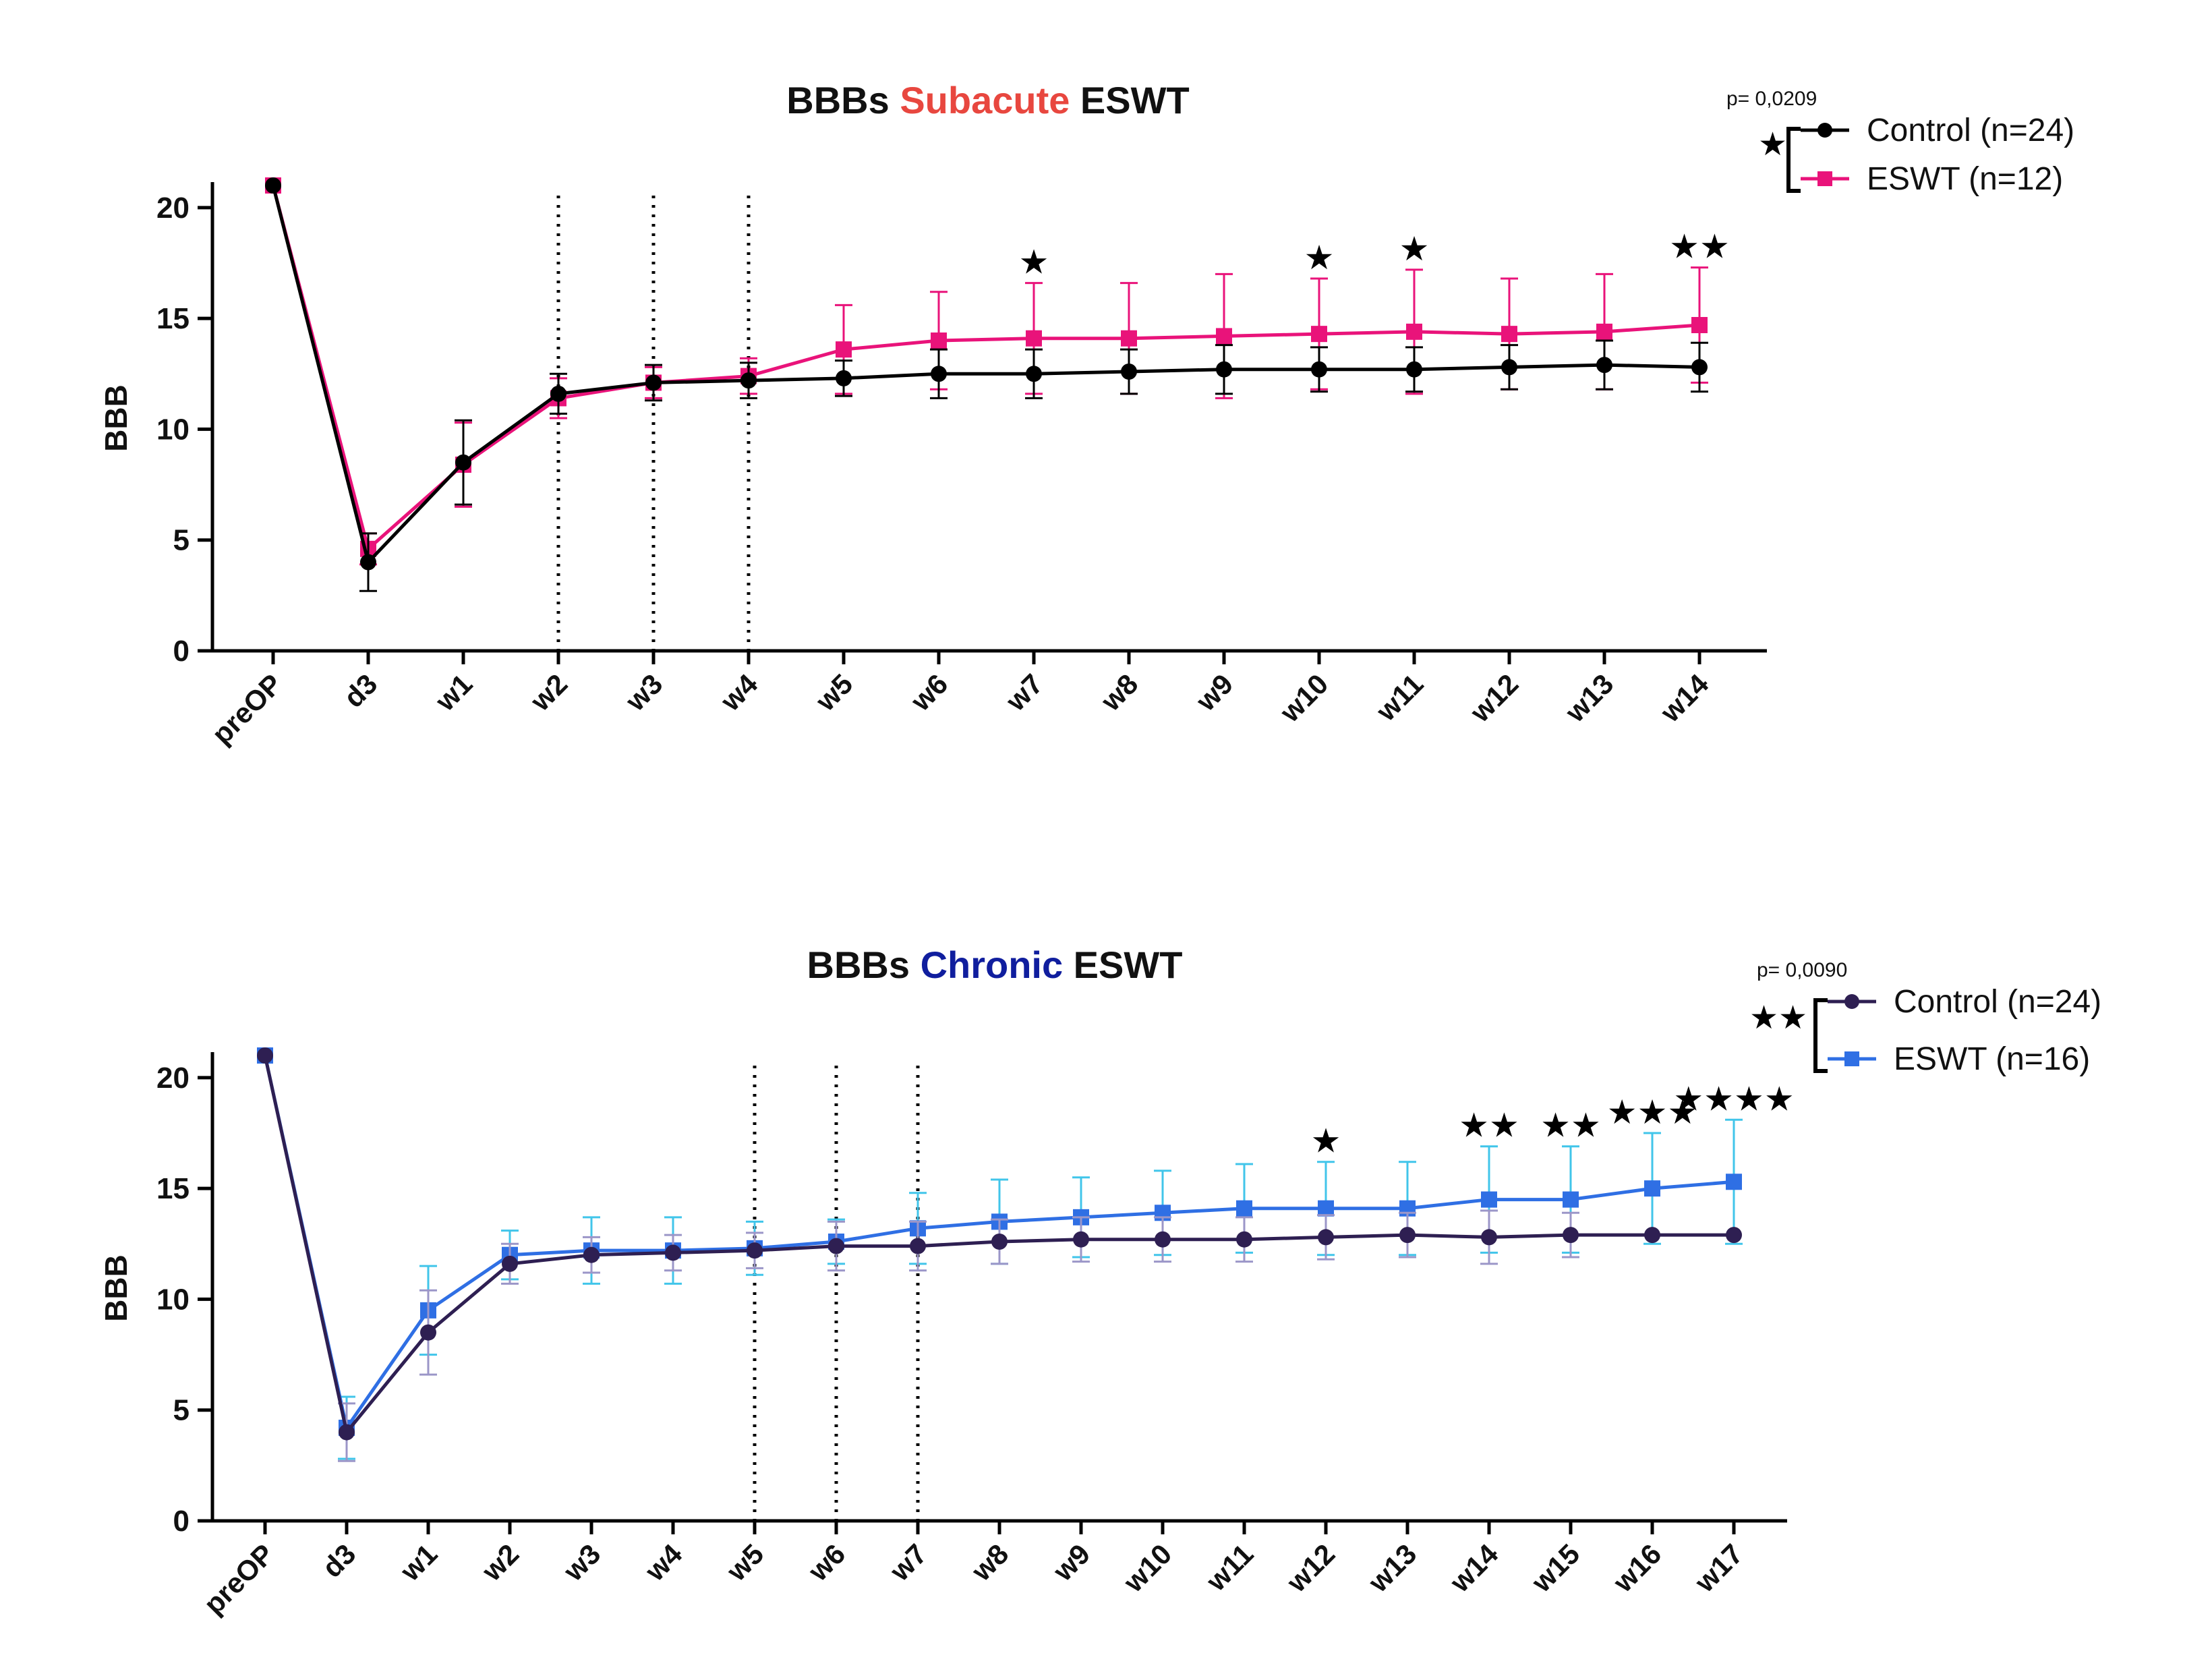  I want to click on legend-label: ESWT (n=12), so click(1965, 179).